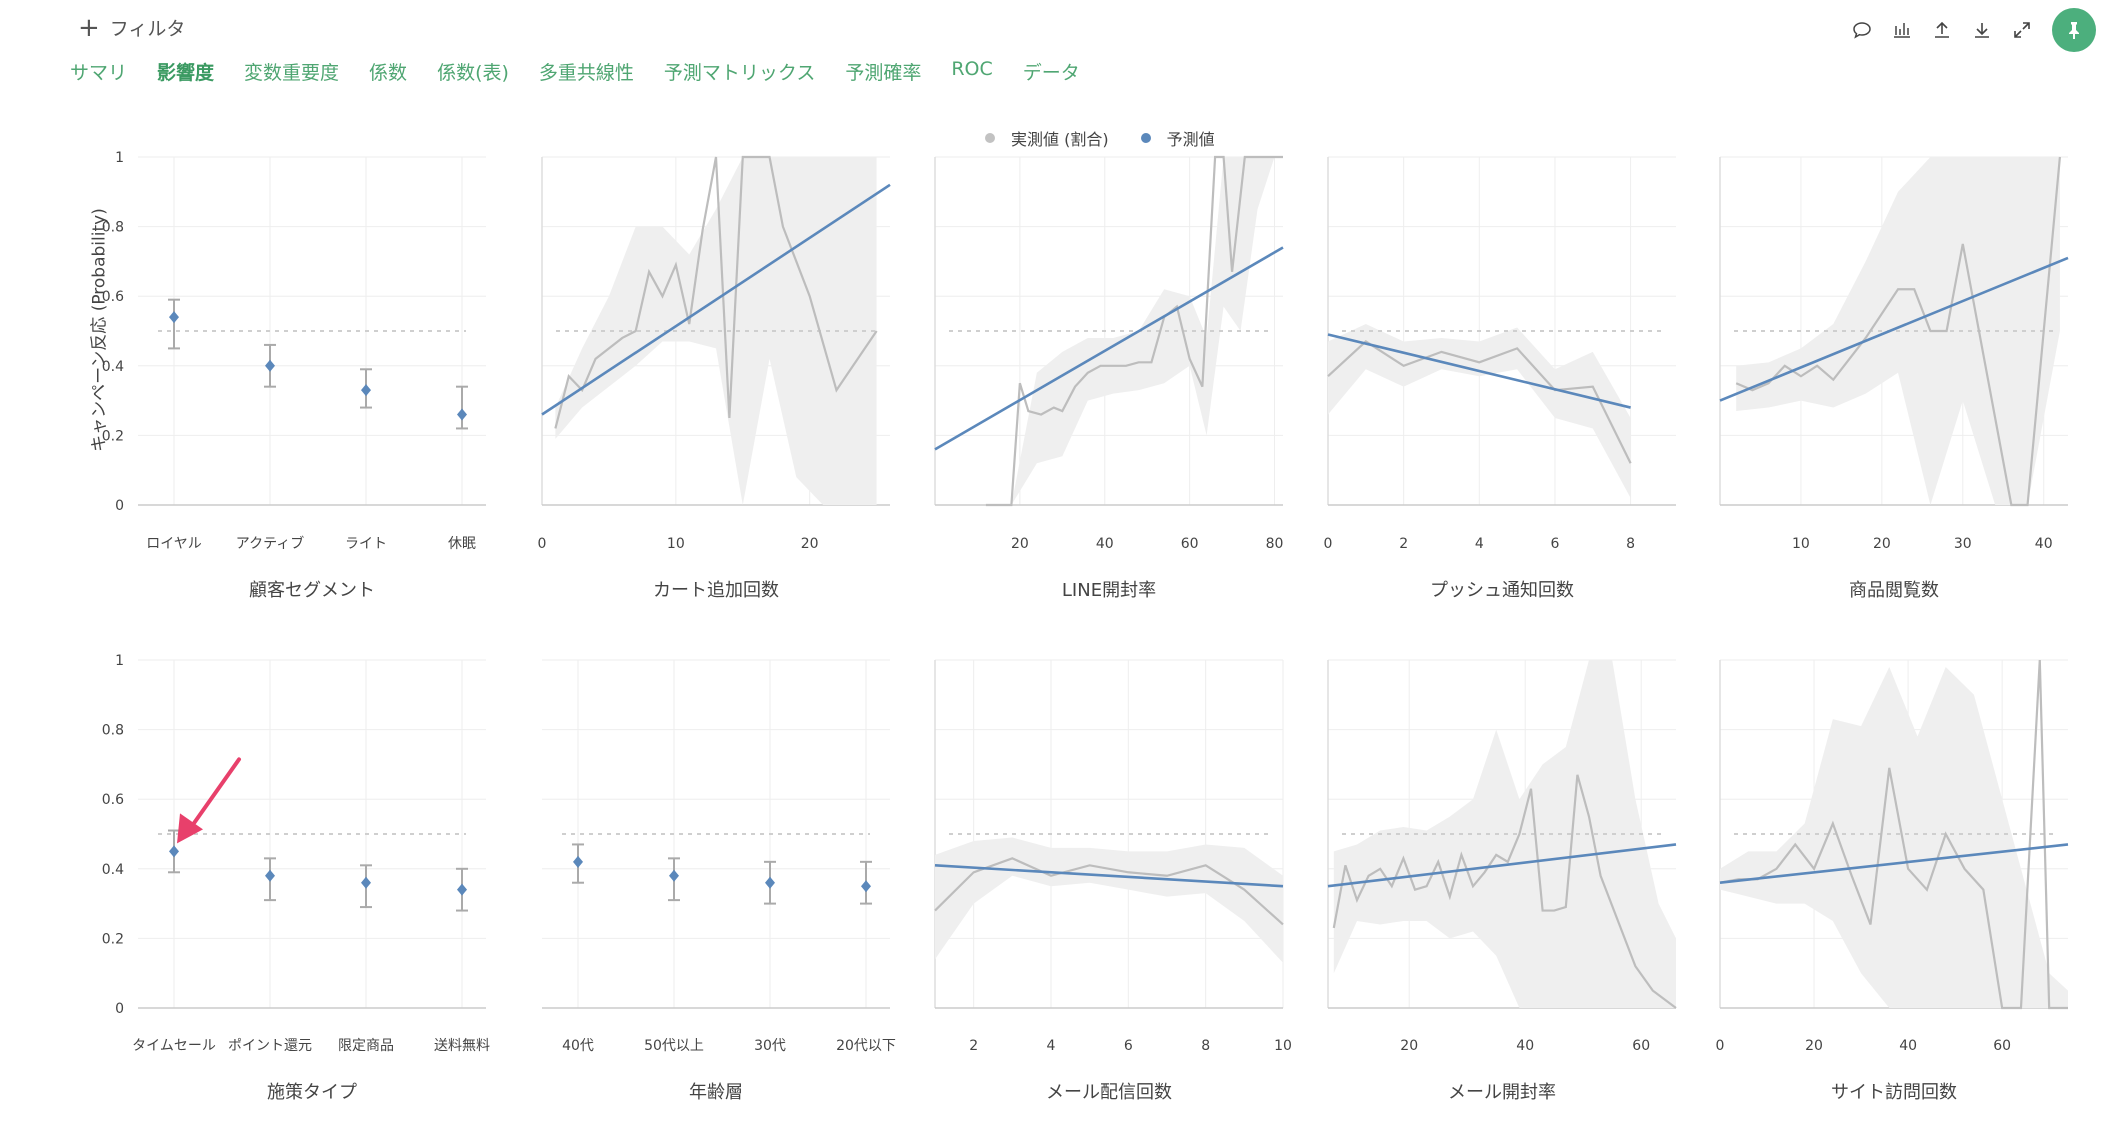  I want to click on plus-icon: +, so click(89, 27).